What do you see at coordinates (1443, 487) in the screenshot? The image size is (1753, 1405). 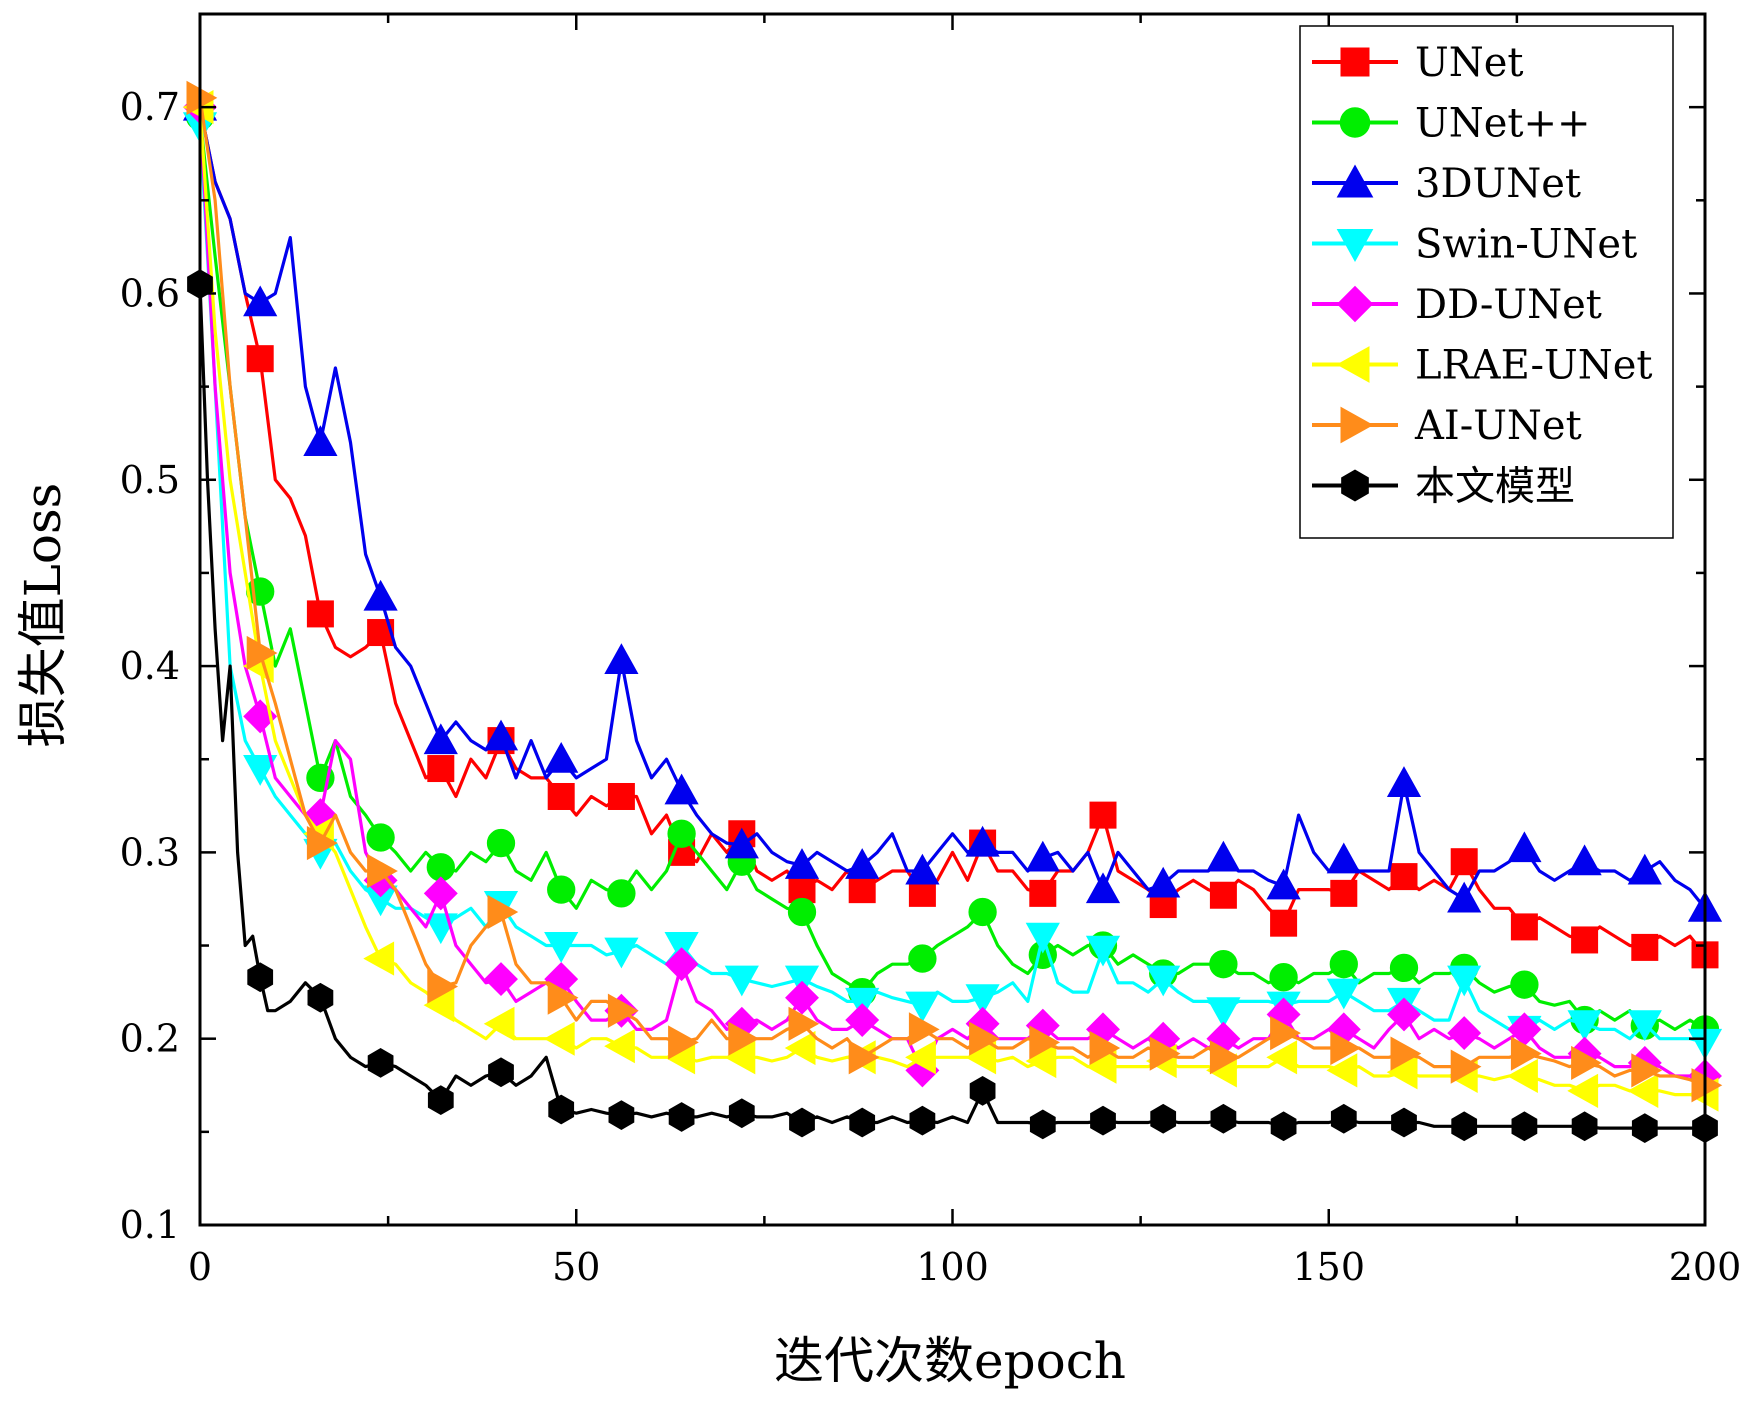 I see `legend-item: 本文模型` at bounding box center [1443, 487].